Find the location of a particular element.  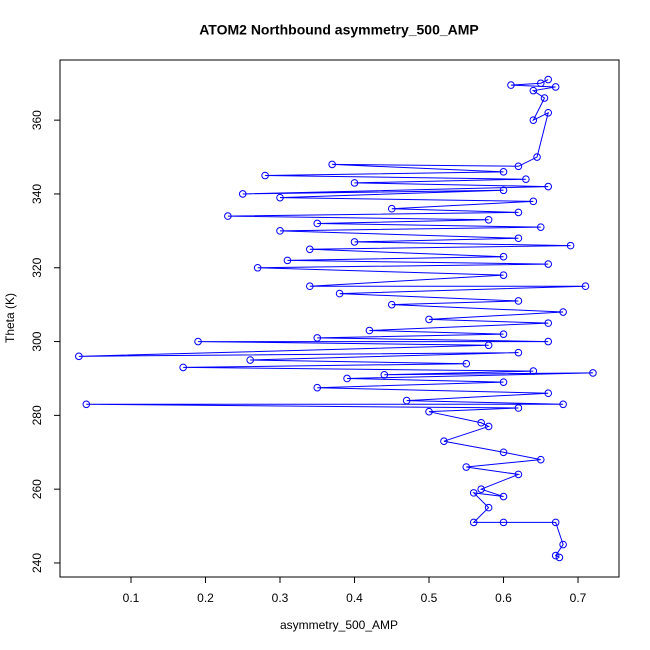

y-tick-label: 320 is located at coordinates (37, 267).